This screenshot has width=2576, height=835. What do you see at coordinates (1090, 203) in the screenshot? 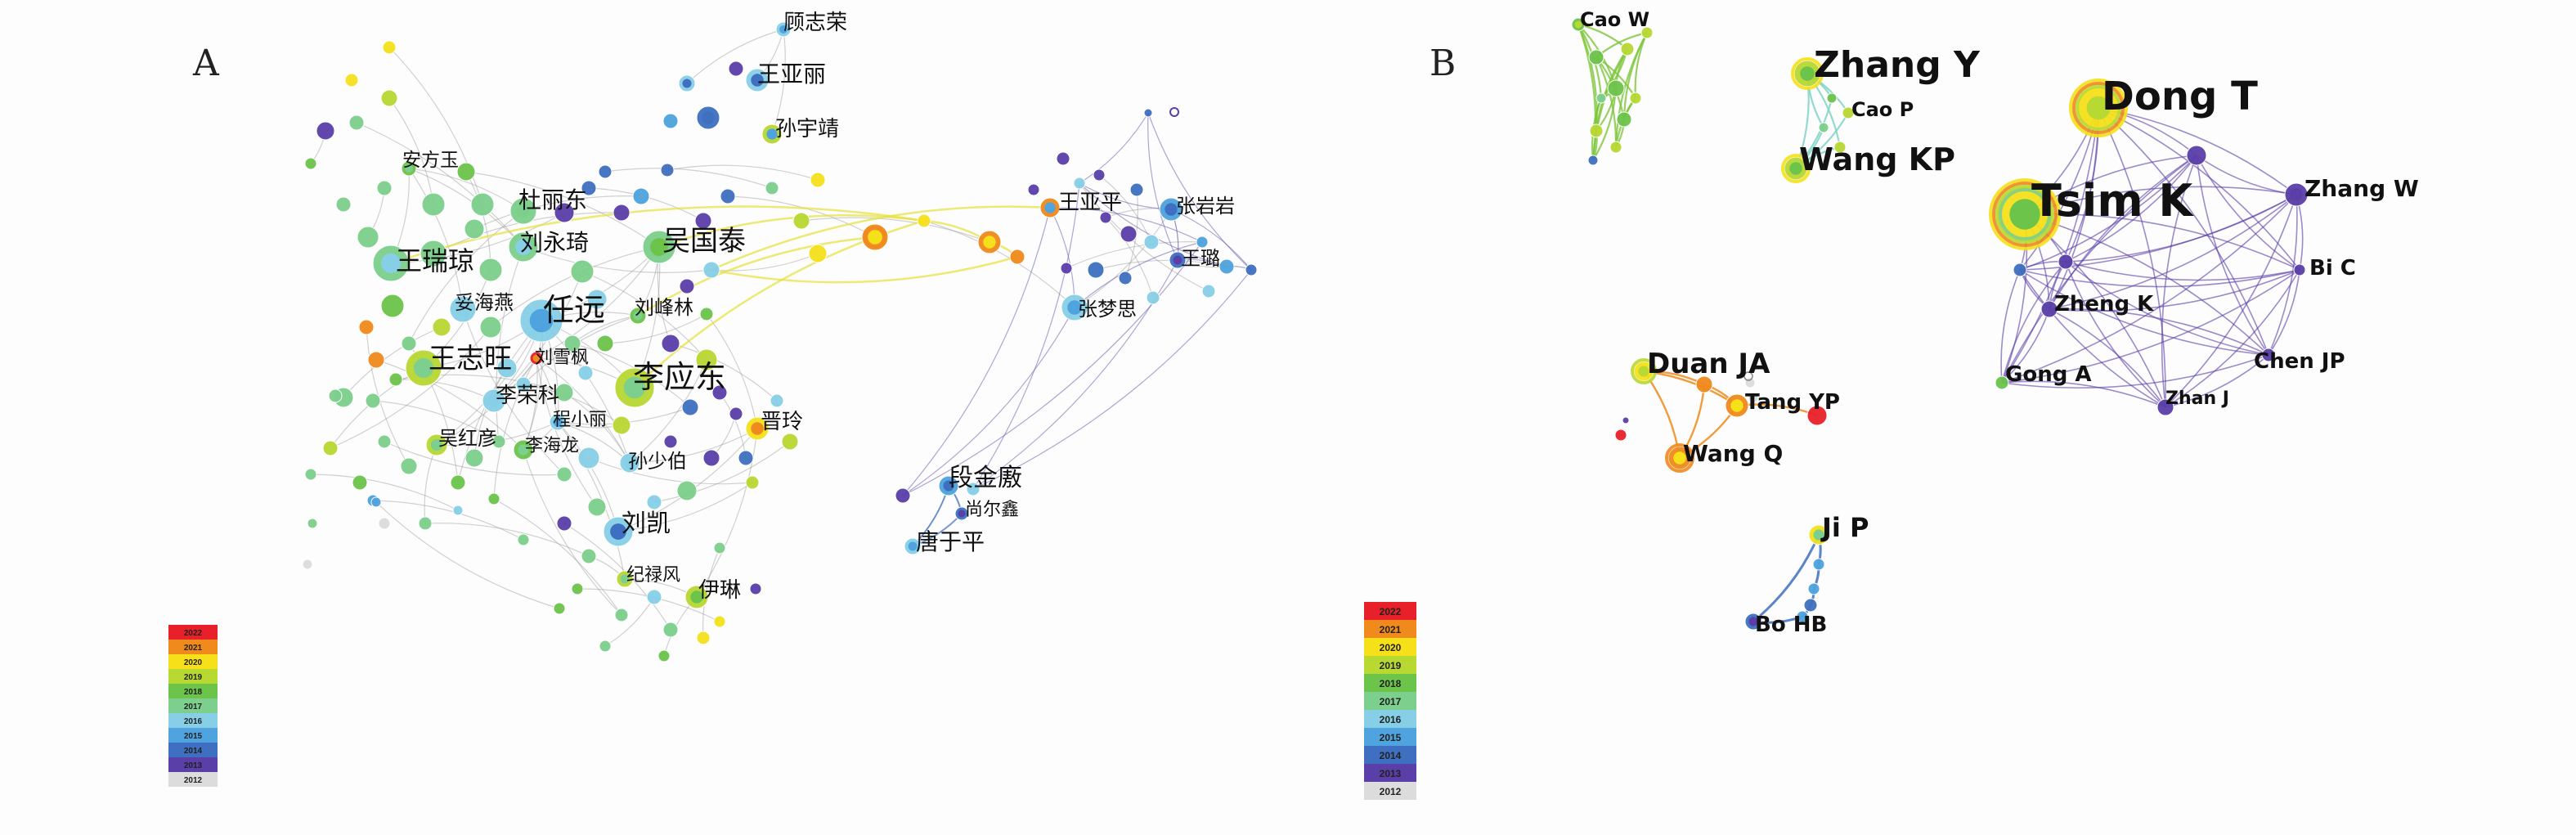
I see `node-label: 王亚平` at bounding box center [1090, 203].